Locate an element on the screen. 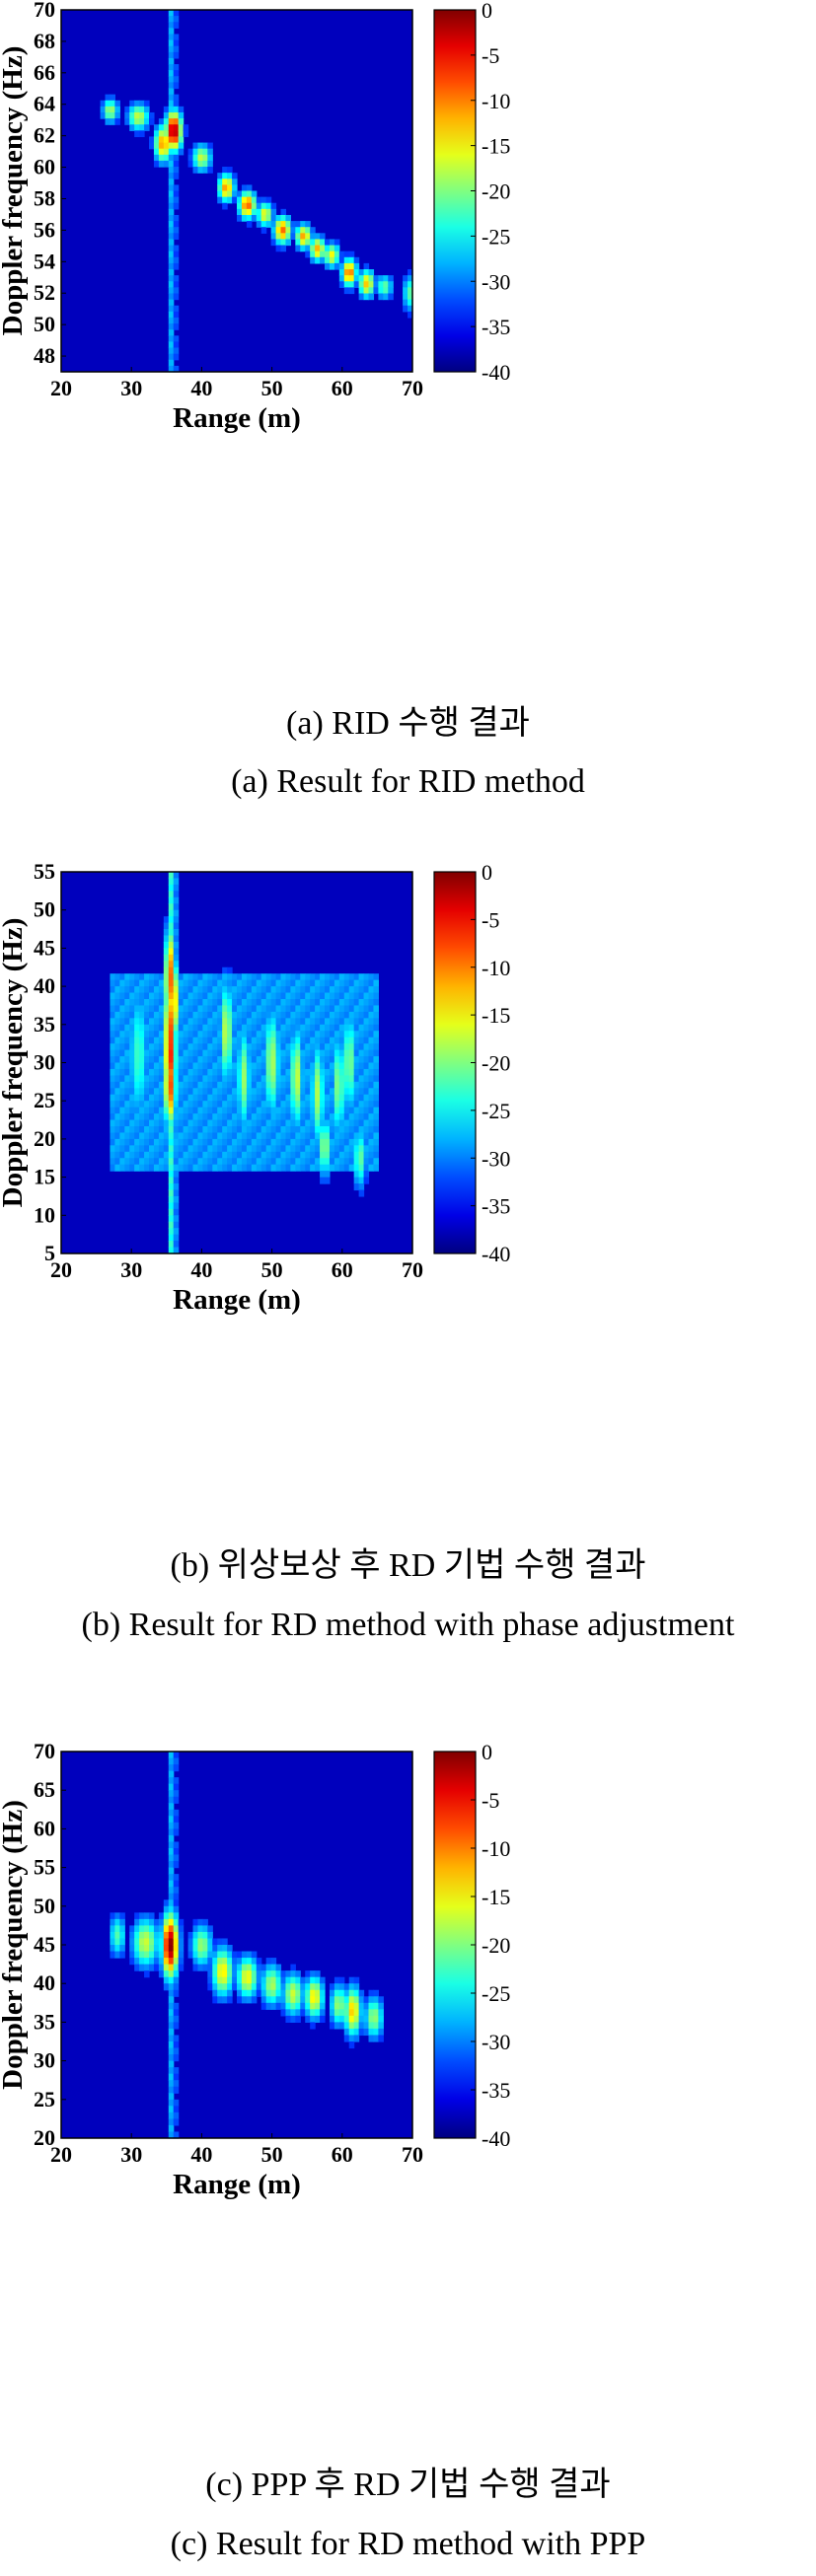 Image resolution: width=816 pixels, height=2576 pixels. x-tick-label: 40 is located at coordinates (201, 2154).